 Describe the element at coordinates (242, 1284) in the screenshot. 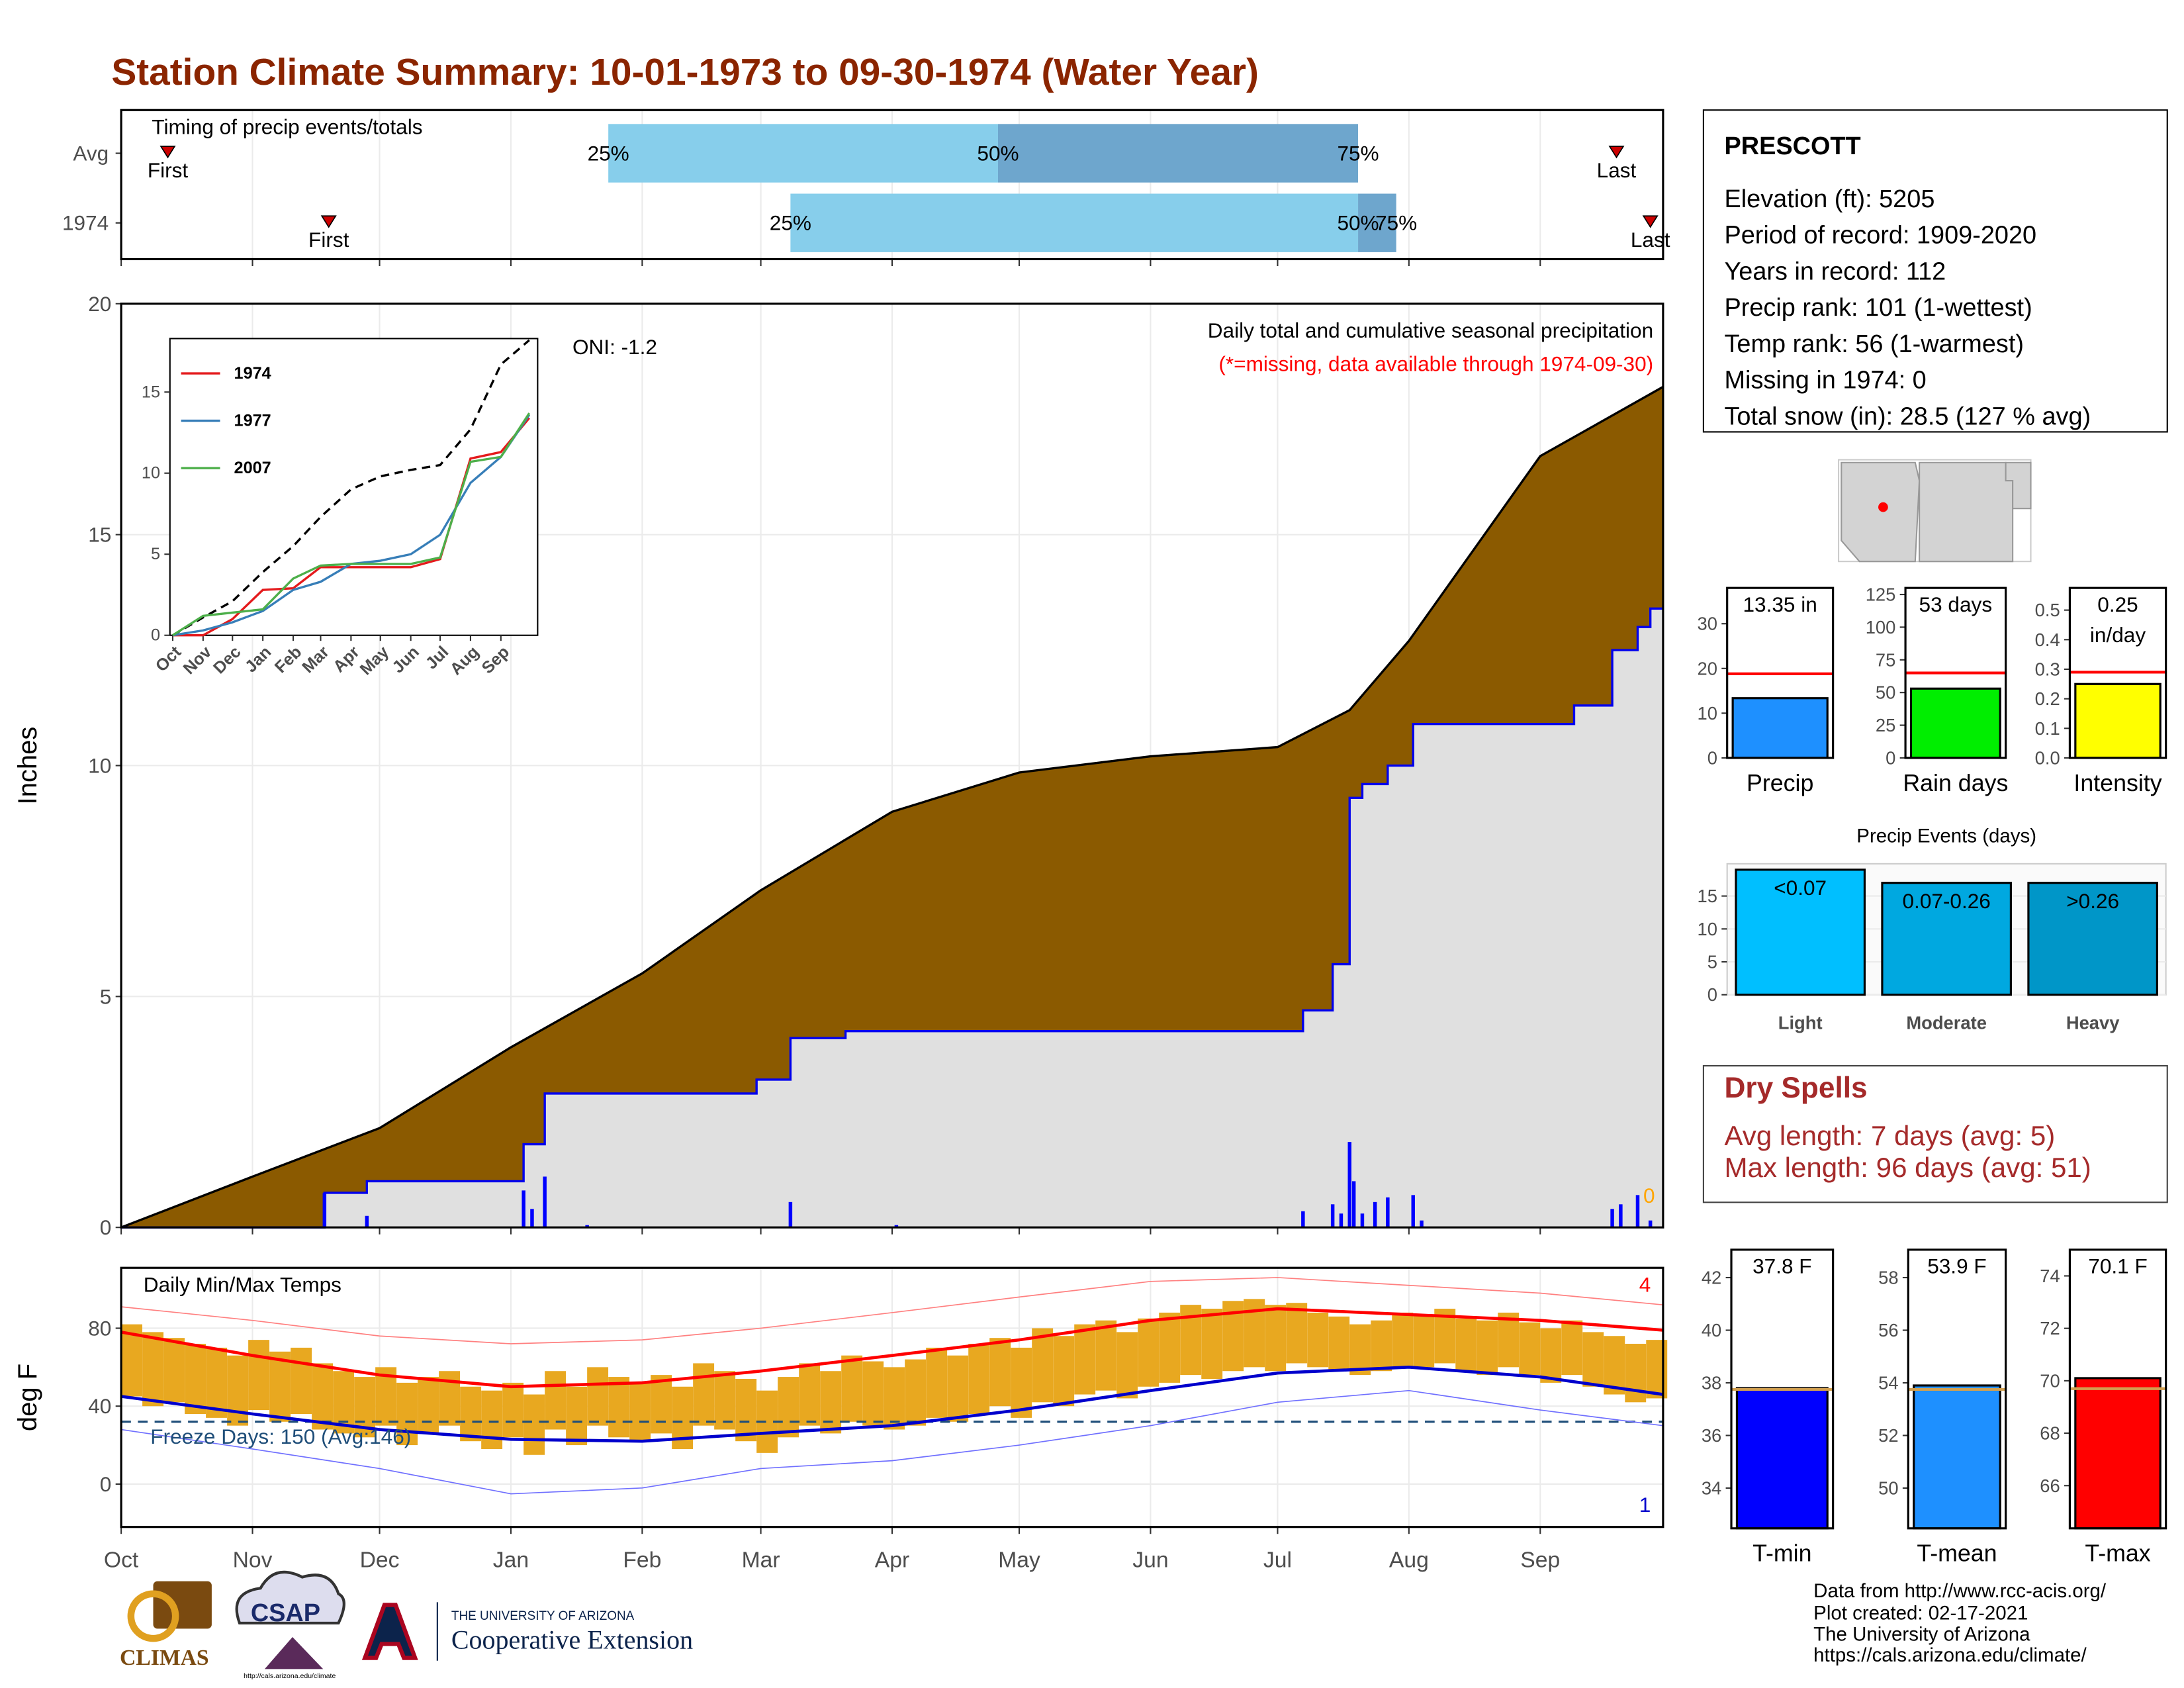

I see `panel-title: Daily Min/Max Temps` at that location.